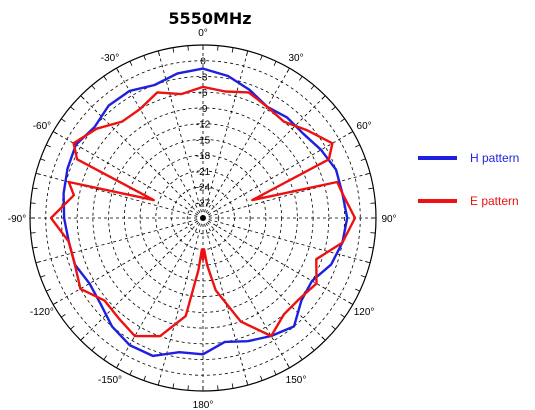  I want to click on radial-tick-label: -18, so click(203, 156).